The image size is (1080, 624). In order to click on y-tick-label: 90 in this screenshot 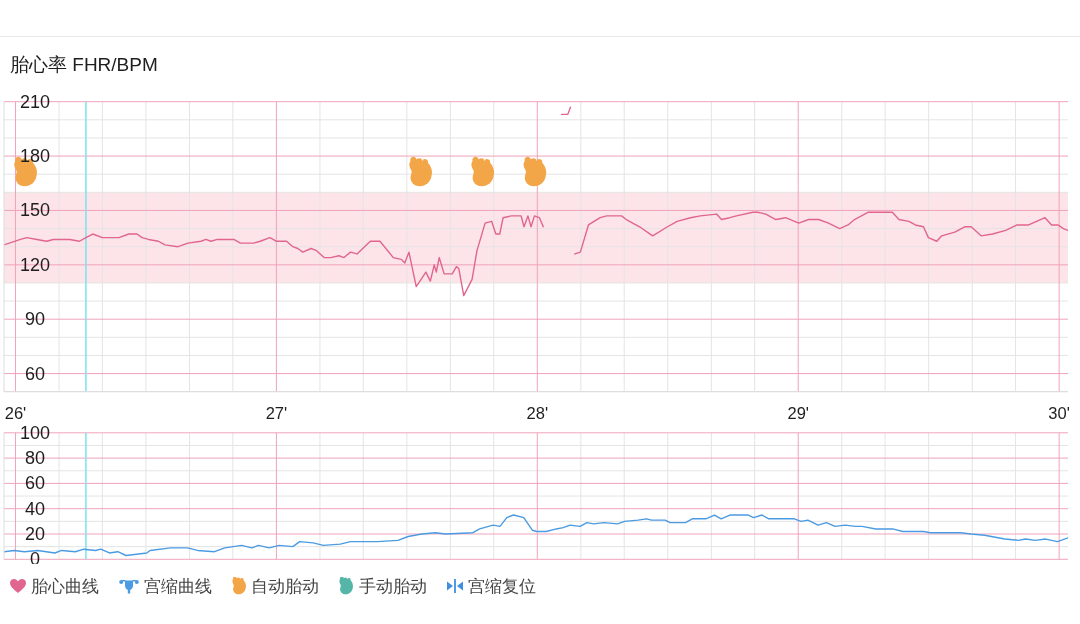, I will do `click(35, 319)`.